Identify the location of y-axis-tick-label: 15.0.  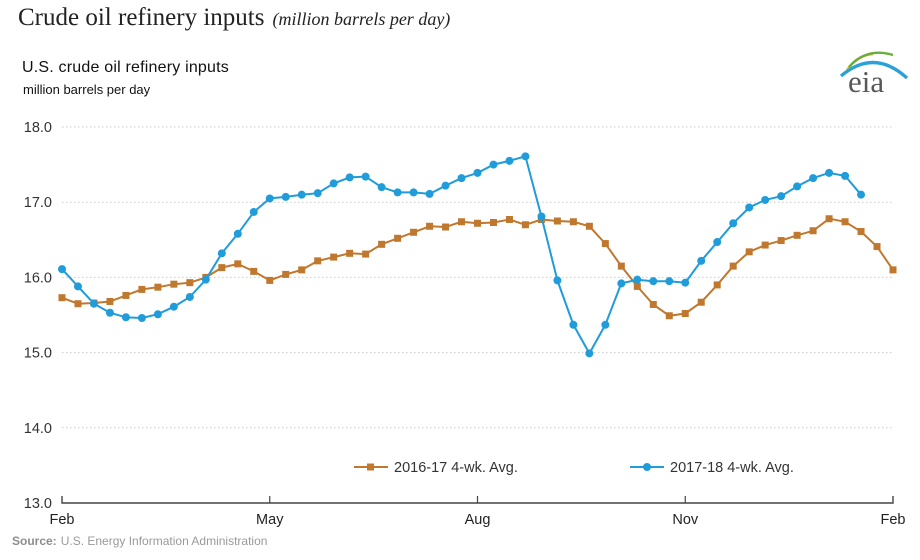
(38, 354).